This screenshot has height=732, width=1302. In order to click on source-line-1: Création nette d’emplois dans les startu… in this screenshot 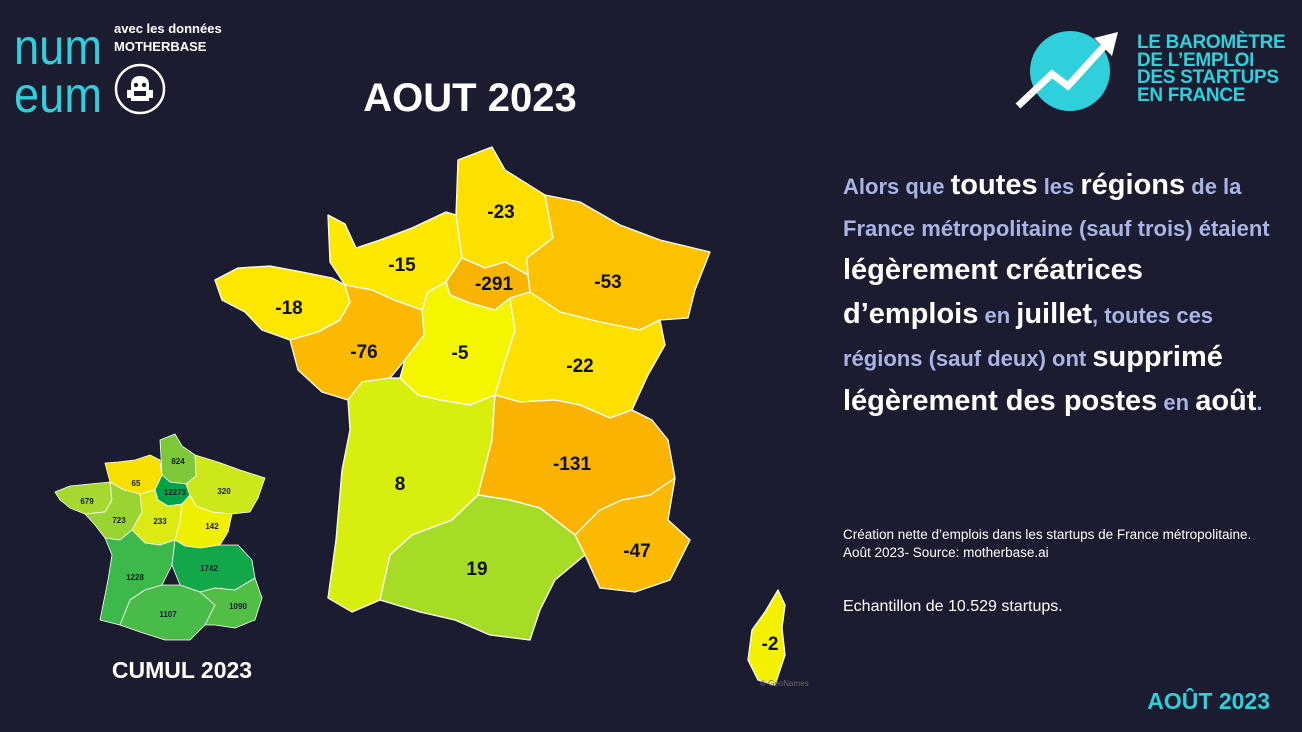, I will do `click(1047, 534)`.